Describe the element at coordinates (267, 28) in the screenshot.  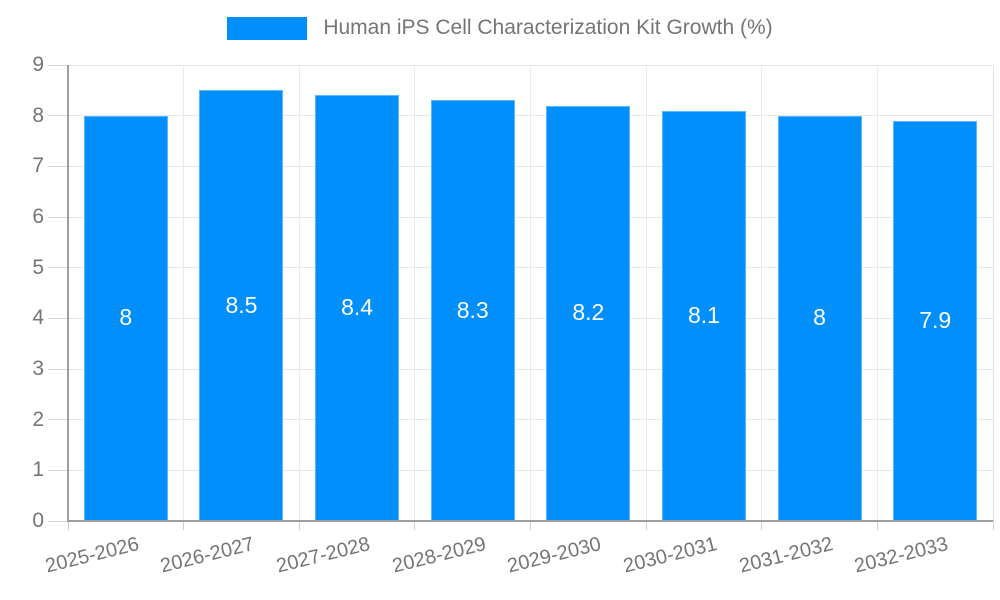
I see `legend-swatch` at that location.